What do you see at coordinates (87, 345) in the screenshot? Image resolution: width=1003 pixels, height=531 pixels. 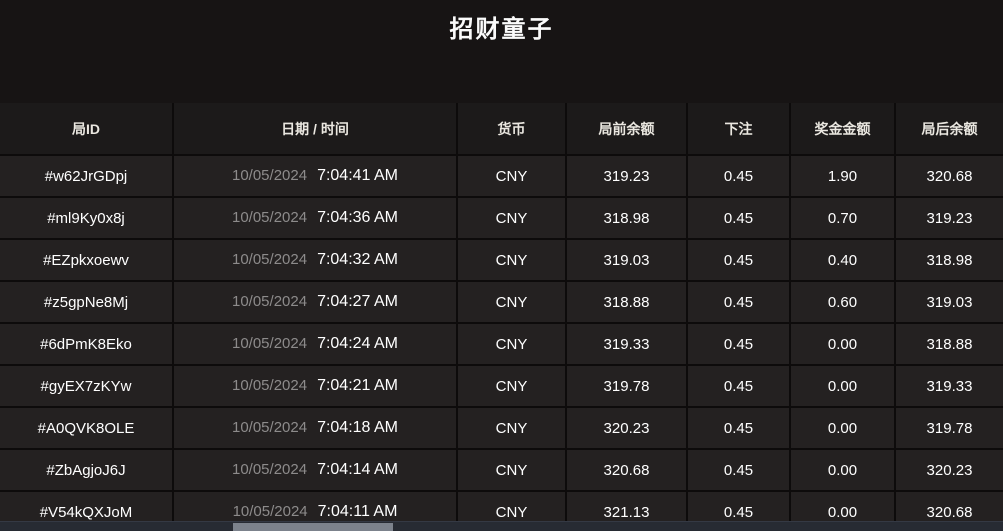 I see `round-id-cell: #6dPmK8Eko` at bounding box center [87, 345].